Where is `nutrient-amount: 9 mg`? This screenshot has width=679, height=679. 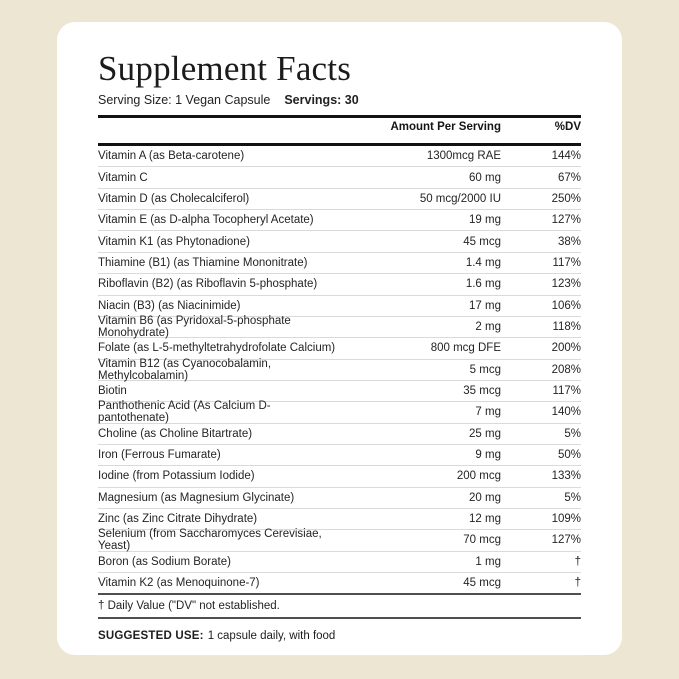 nutrient-amount: 9 mg is located at coordinates (488, 455).